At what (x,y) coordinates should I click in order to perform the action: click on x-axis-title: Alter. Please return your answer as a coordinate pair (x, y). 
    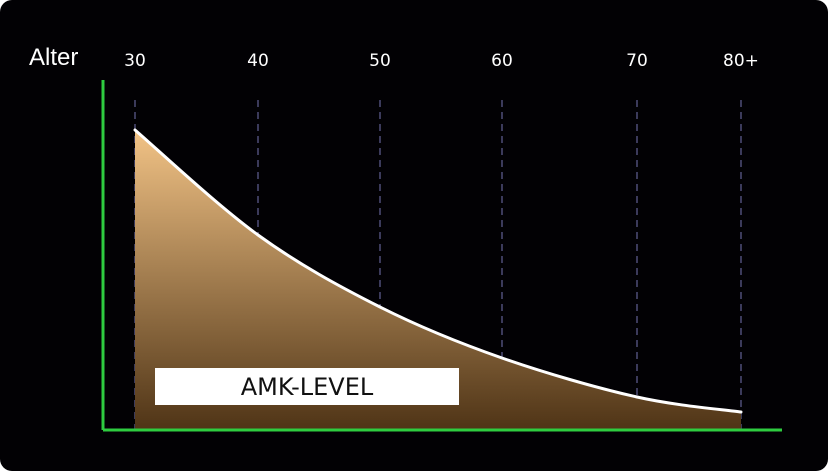
    Looking at the image, I should click on (54, 57).